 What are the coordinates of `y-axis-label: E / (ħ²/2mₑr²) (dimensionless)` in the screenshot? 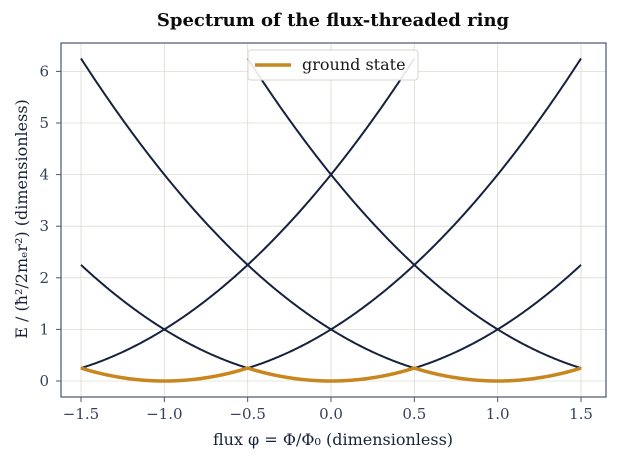 It's located at (21, 219).